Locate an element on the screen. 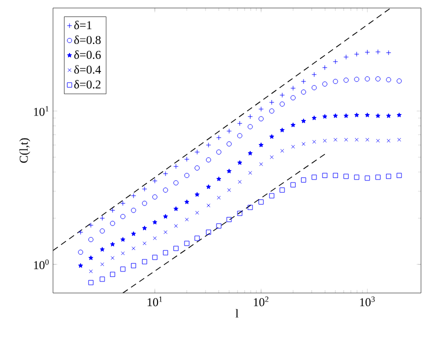 The width and height of the screenshot is (426, 338). x-tick-label: 10$^{3}$ is located at coordinates (367, 301).